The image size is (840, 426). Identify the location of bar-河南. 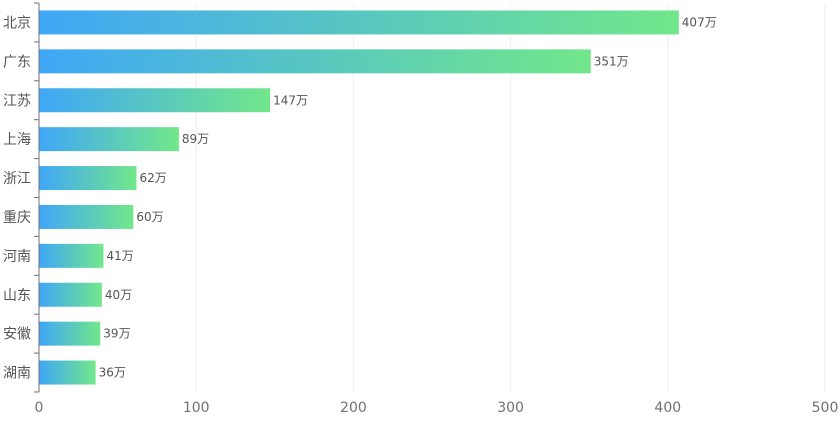
(71, 255).